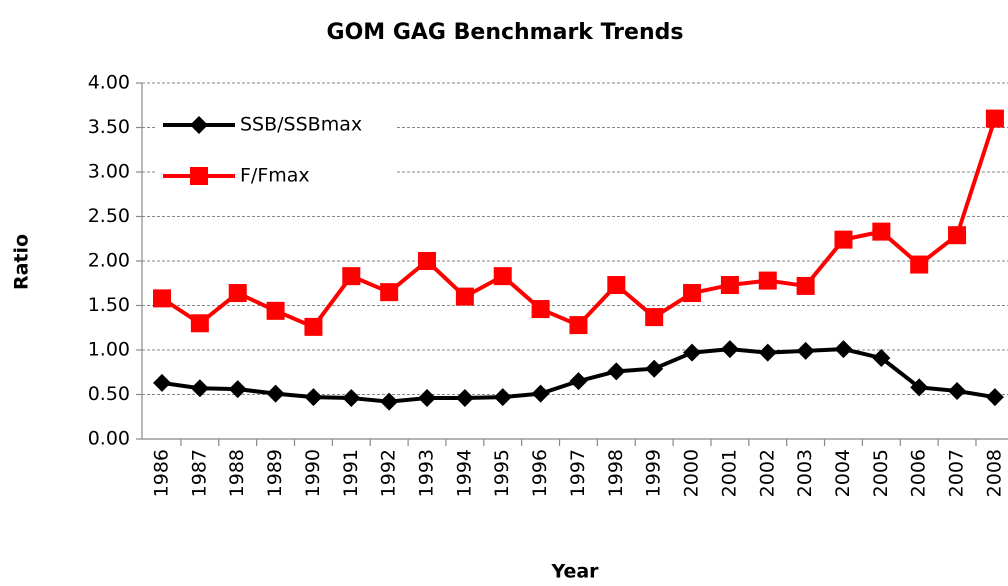 This screenshot has width=1008, height=586. What do you see at coordinates (464, 473) in the screenshot?
I see `x-tick-label: 1994` at bounding box center [464, 473].